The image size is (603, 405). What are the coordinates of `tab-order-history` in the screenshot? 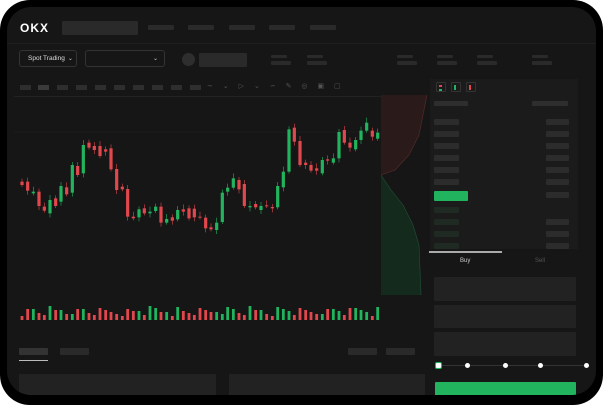 It's located at (74, 351).